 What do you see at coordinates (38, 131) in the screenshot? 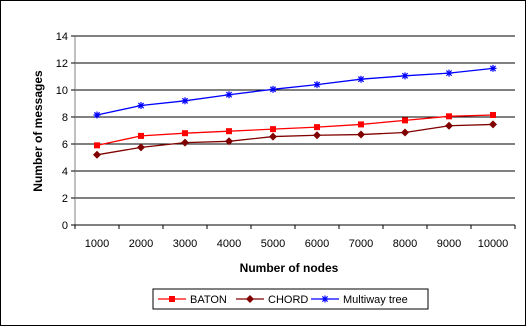
I see `y-axis-title: Number of messages` at bounding box center [38, 131].